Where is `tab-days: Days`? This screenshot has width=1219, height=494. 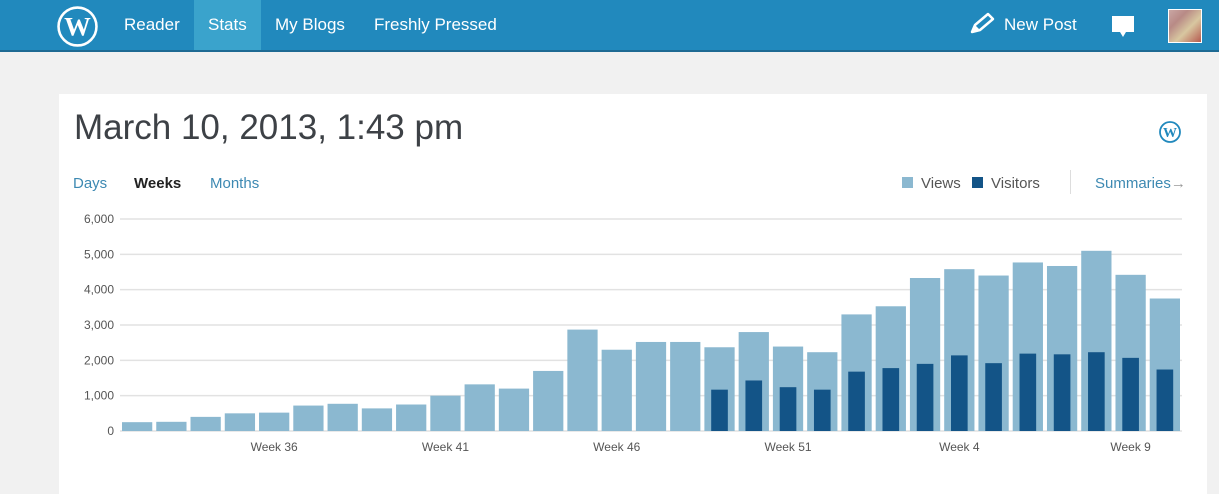 tab-days: Days is located at coordinates (90, 183).